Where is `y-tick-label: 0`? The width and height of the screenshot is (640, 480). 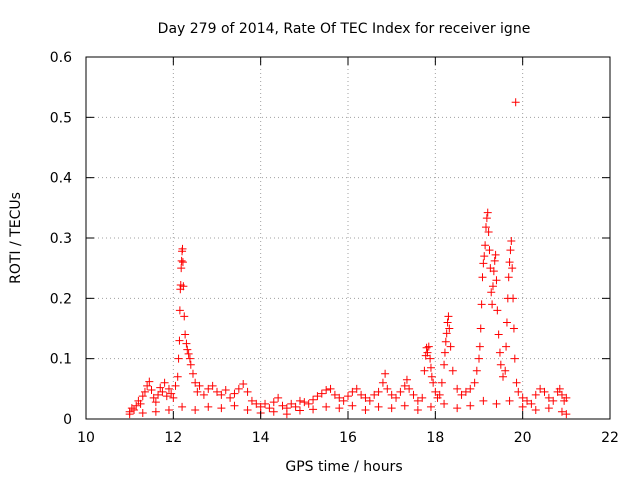 y-tick-label: 0 is located at coordinates (67, 420).